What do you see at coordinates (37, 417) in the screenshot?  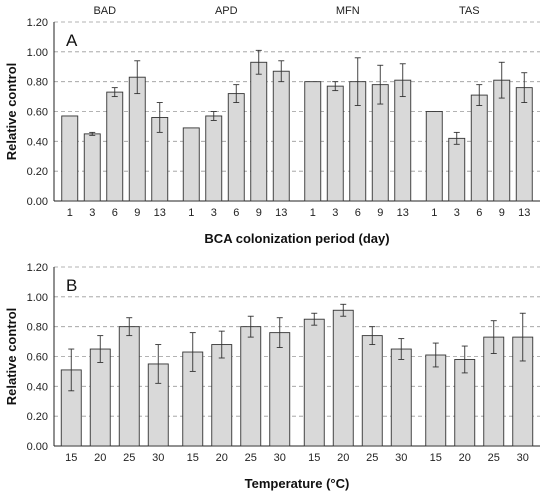 I see `panel-b-ytick-label: 0.20` at bounding box center [37, 417].